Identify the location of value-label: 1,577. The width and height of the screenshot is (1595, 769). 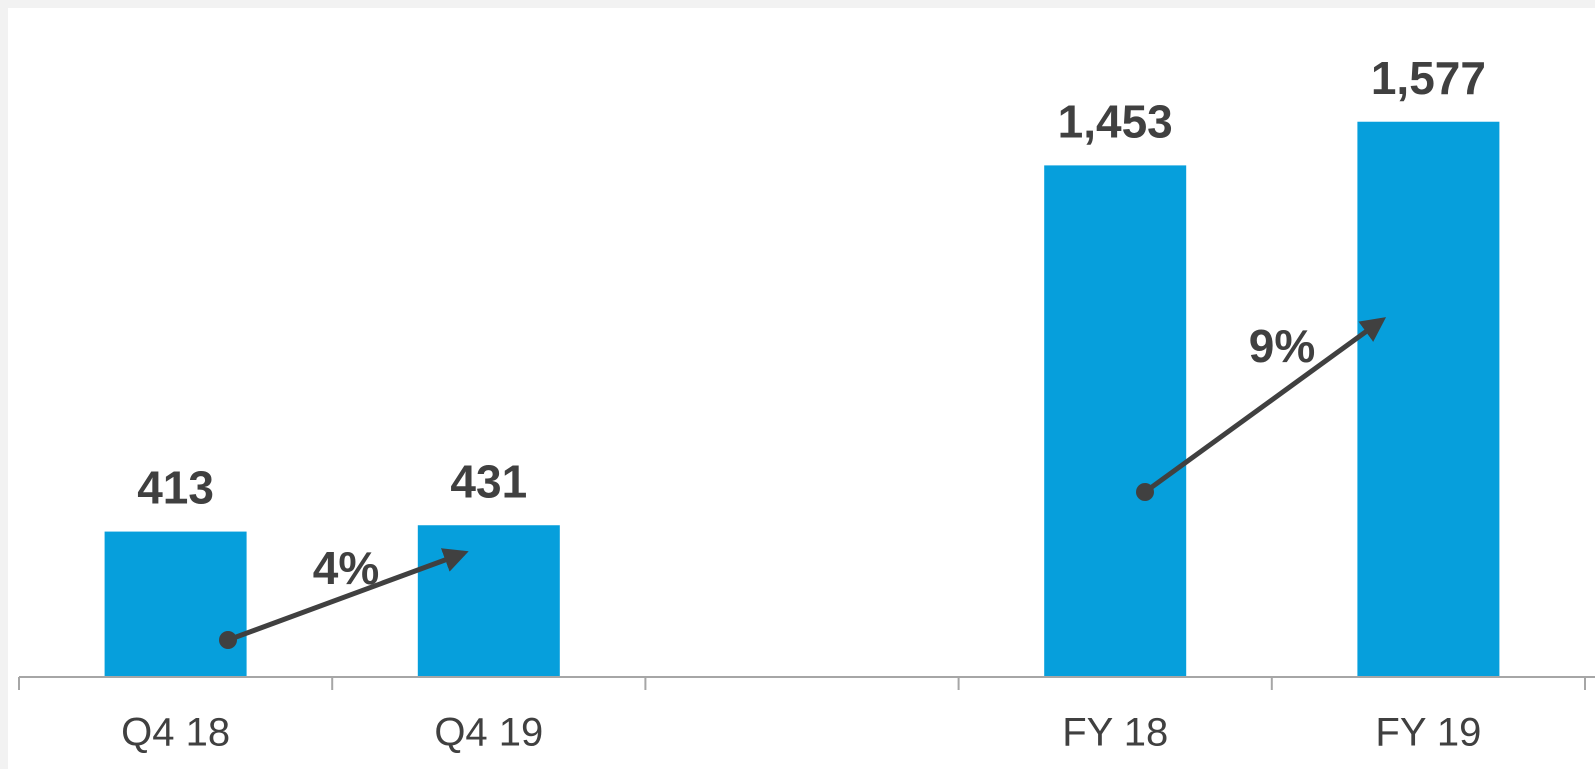
(1428, 78).